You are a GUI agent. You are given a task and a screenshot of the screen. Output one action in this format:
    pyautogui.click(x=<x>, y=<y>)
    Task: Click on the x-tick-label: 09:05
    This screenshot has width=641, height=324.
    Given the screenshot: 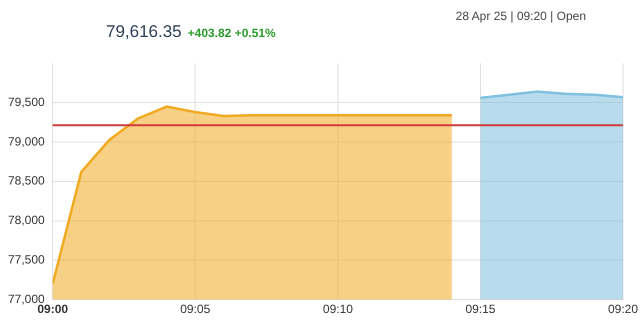 What is the action you would take?
    pyautogui.click(x=195, y=309)
    